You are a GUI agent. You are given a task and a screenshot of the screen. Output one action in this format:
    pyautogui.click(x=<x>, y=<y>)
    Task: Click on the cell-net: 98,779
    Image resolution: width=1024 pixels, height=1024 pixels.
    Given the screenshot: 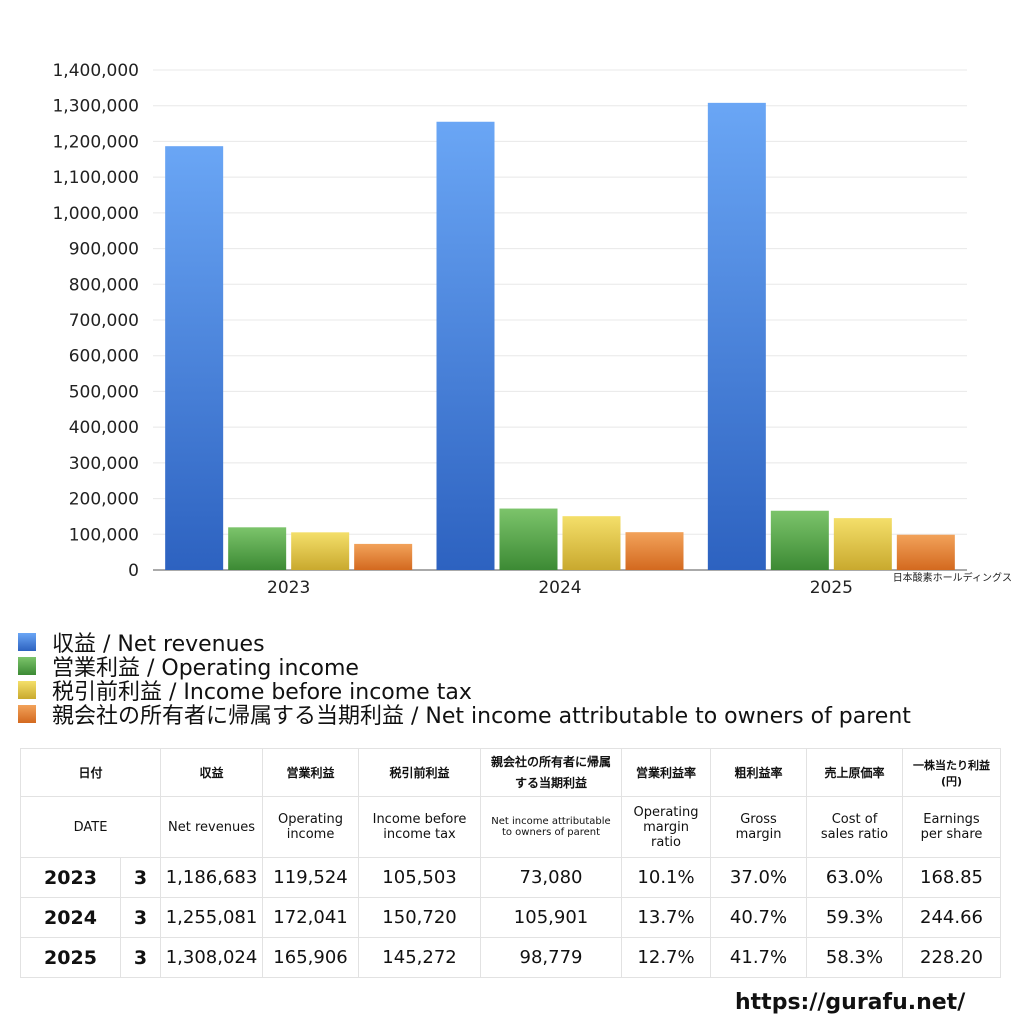 What is the action you would take?
    pyautogui.click(x=551, y=957)
    